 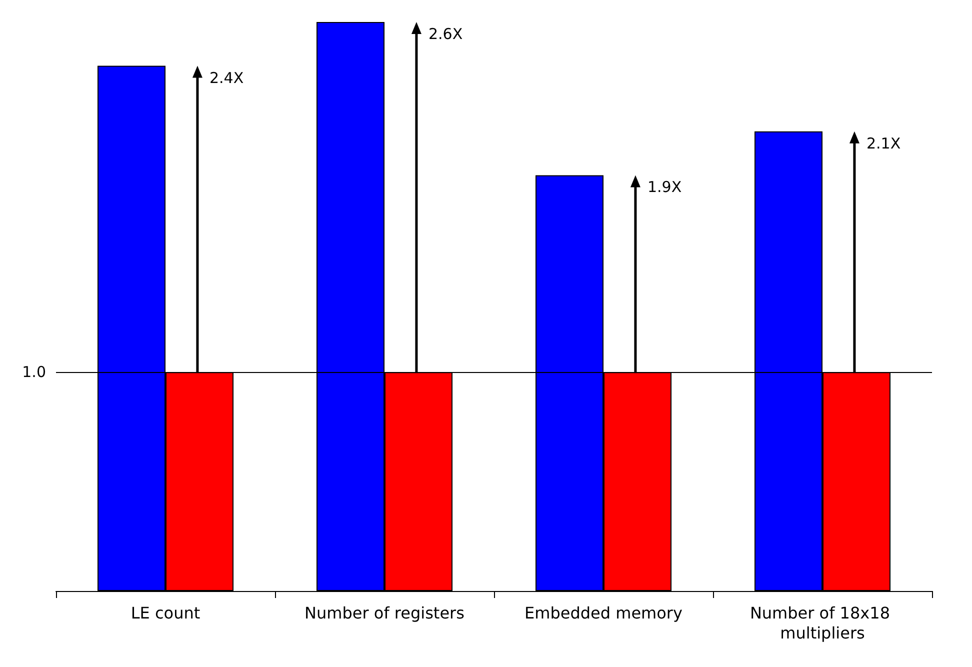 What do you see at coordinates (823, 623) in the screenshot?
I see `x-tick-label: Number of 18x18 multipliers` at bounding box center [823, 623].